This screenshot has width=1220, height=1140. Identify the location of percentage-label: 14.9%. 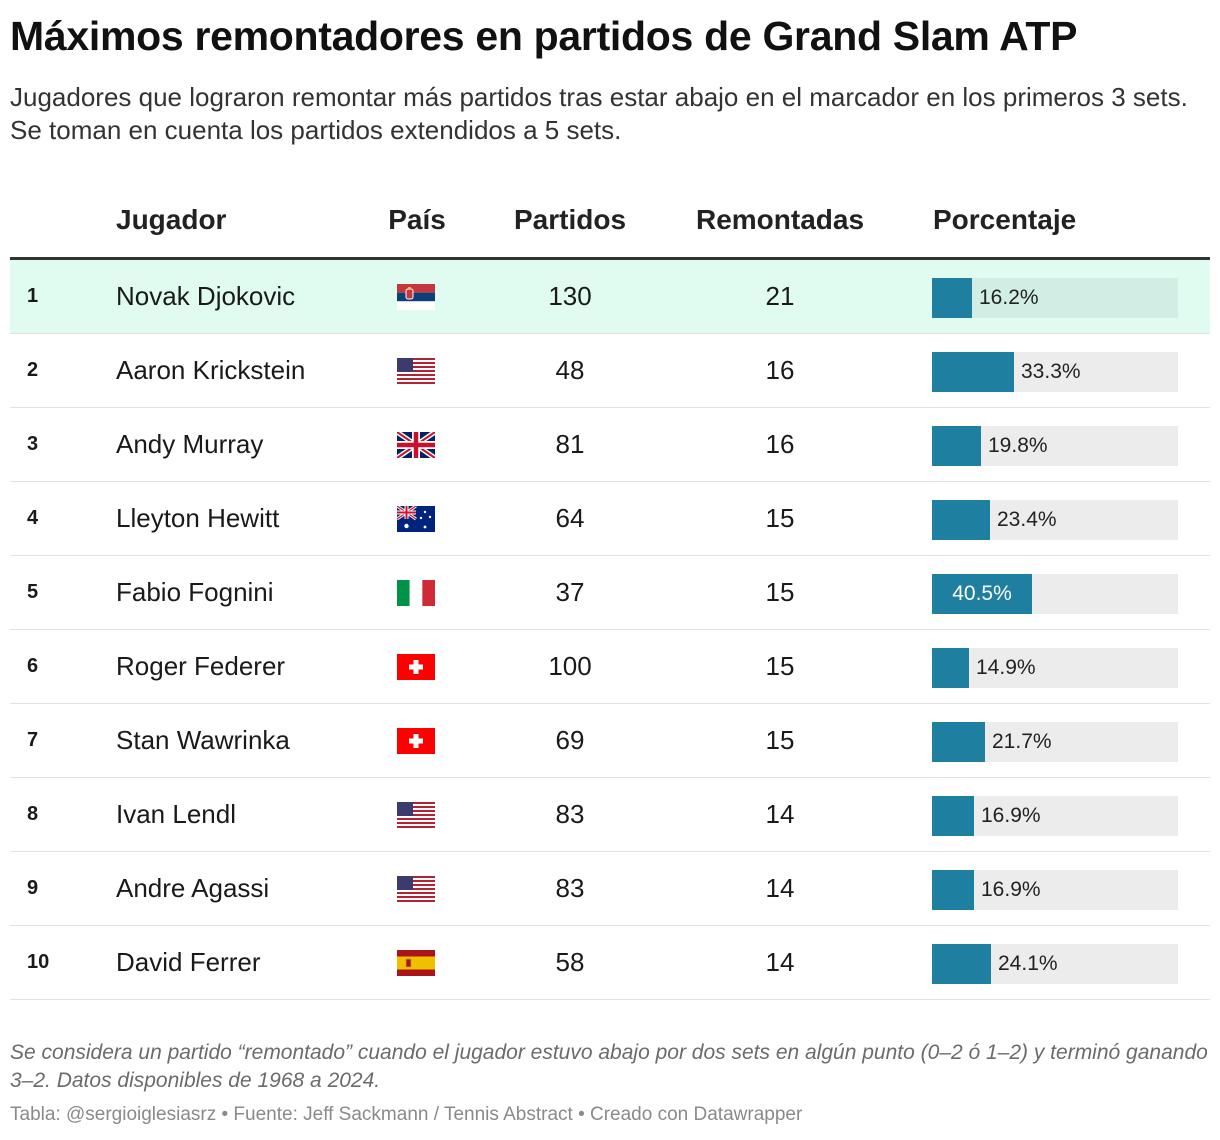
(1006, 667).